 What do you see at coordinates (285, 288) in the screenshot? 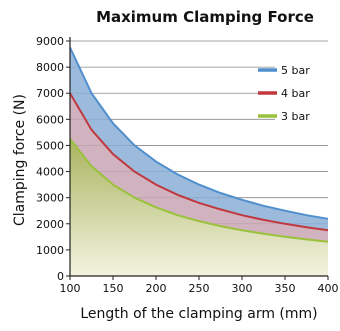
I see `x-tick-label-350: 350` at bounding box center [285, 288].